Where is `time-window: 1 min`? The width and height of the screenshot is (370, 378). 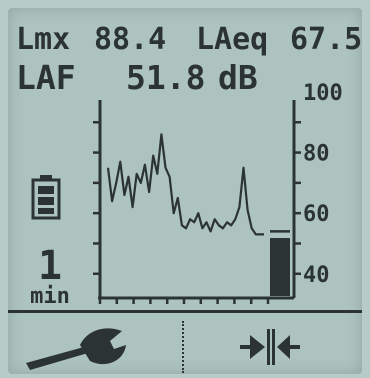 time-window: 1 min is located at coordinates (50, 277).